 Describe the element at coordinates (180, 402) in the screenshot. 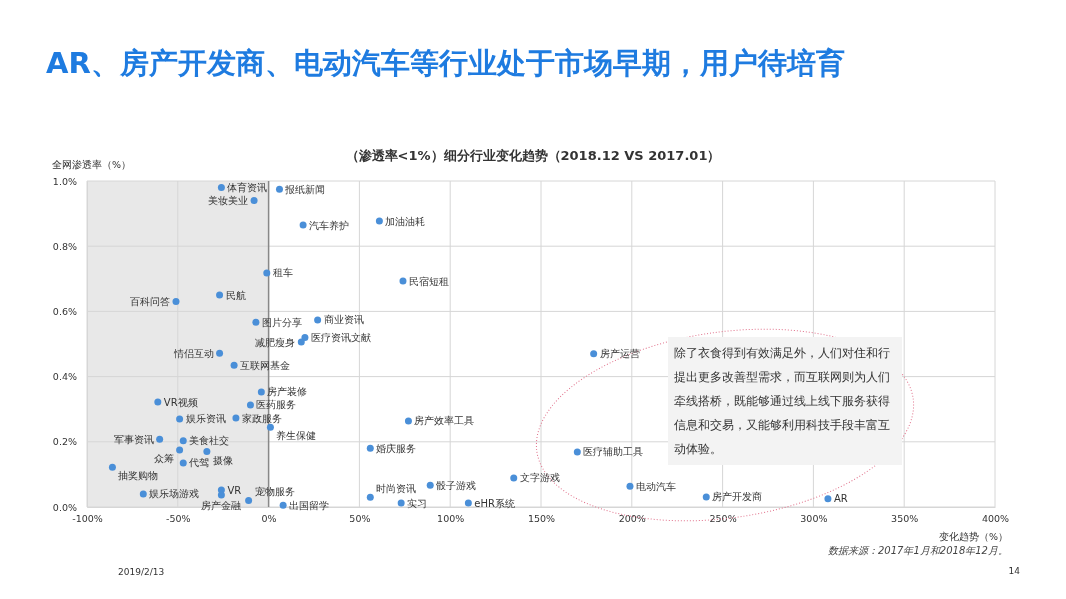

I see `annotation: VR视频` at that location.